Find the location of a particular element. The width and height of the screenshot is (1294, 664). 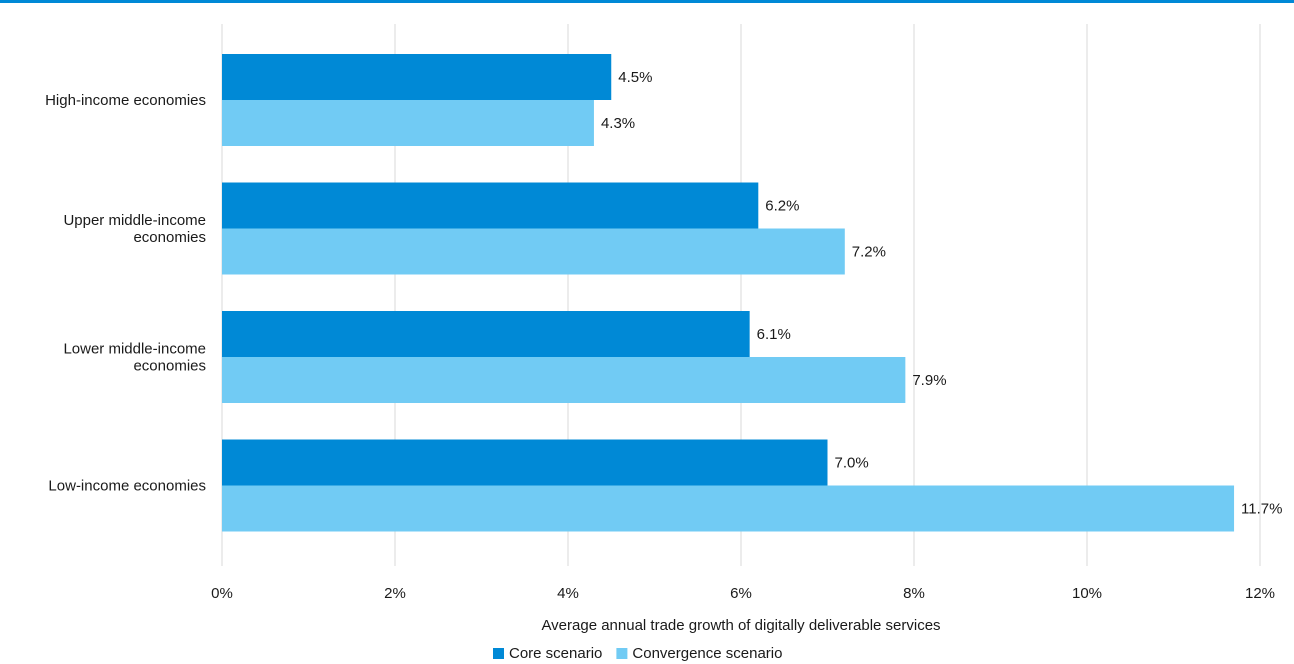

x-tick-label: 2% is located at coordinates (395, 593).